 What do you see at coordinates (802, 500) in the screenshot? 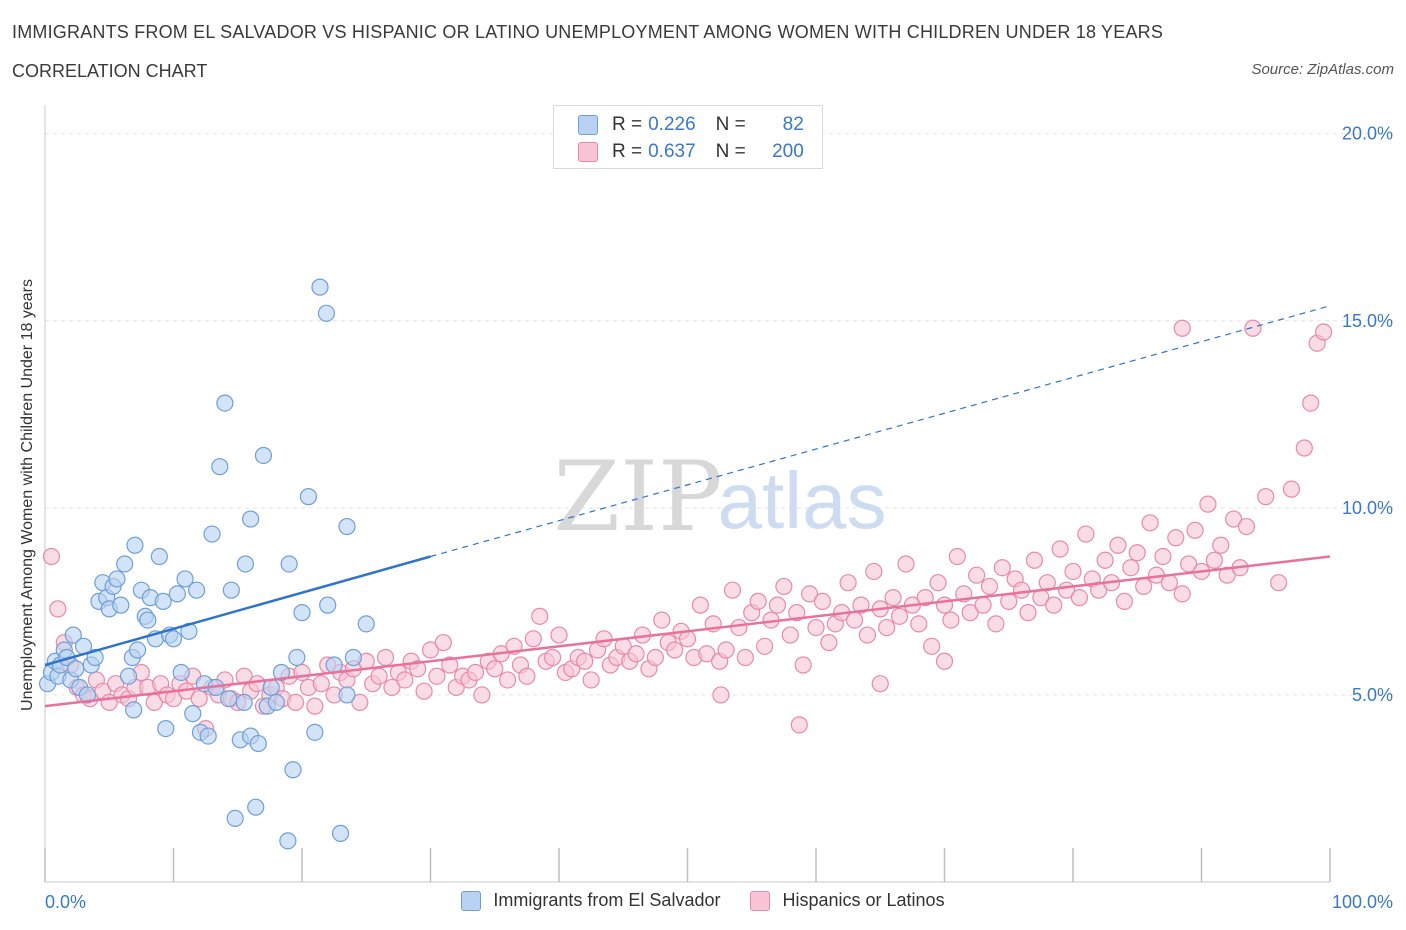
I see `watermark-atlas: atlas` at bounding box center [802, 500].